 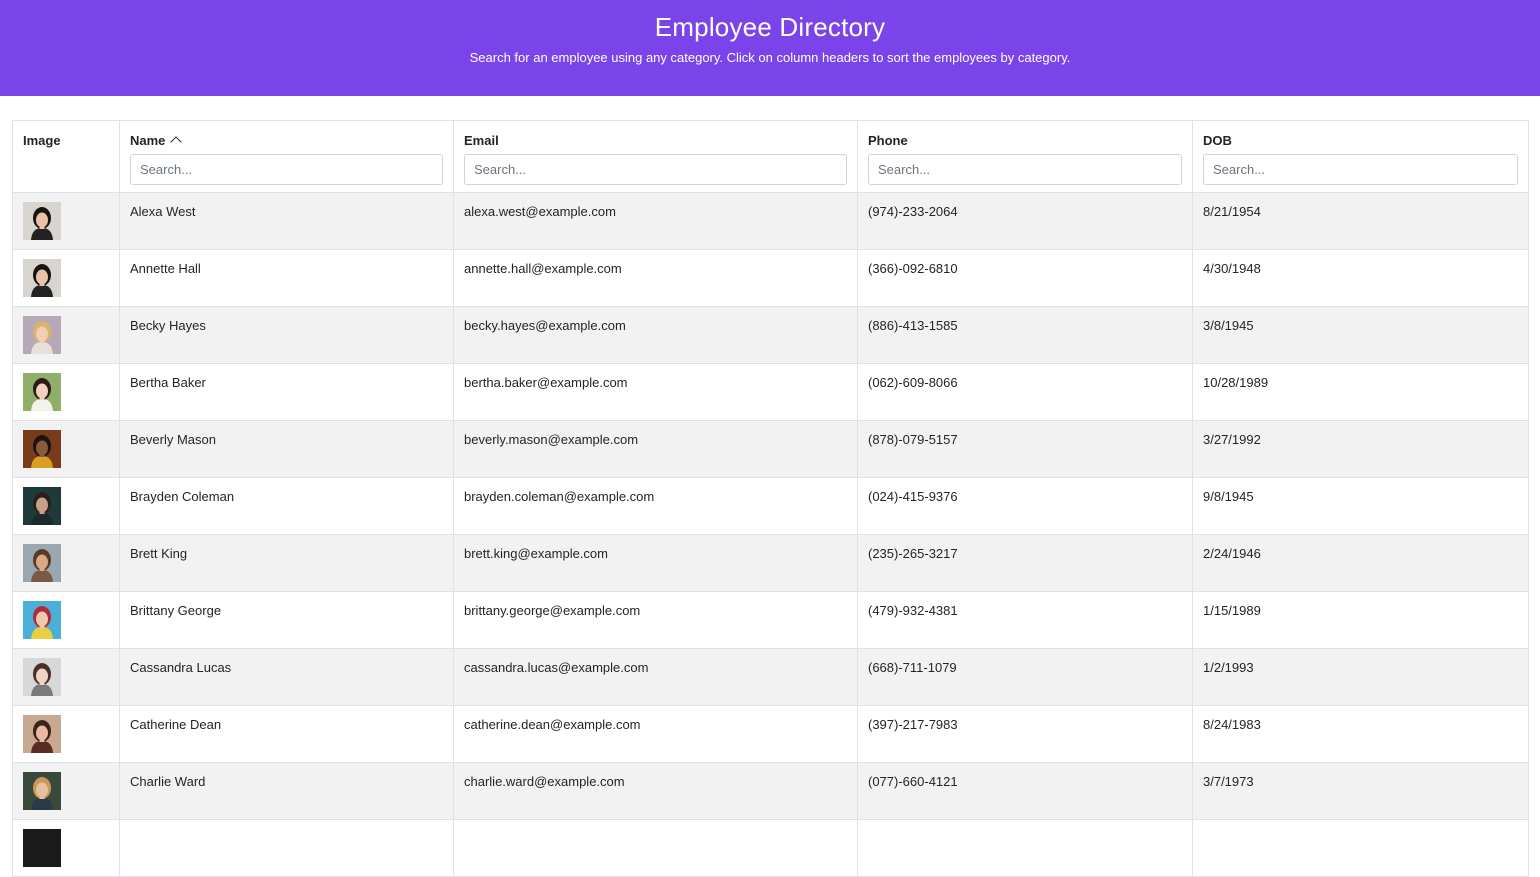 What do you see at coordinates (286, 848) in the screenshot?
I see `cell-name` at bounding box center [286, 848].